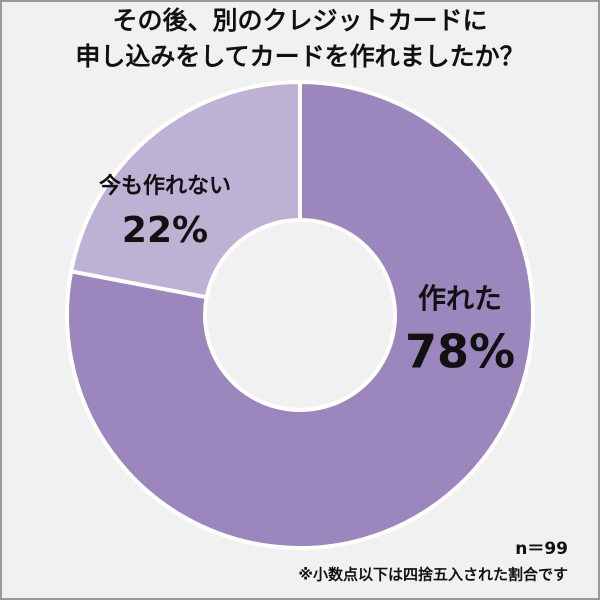 The height and width of the screenshot is (600, 600). Describe the element at coordinates (433, 575) in the screenshot. I see `footnote: ※小数点以下は四捨五入された割合です` at that location.